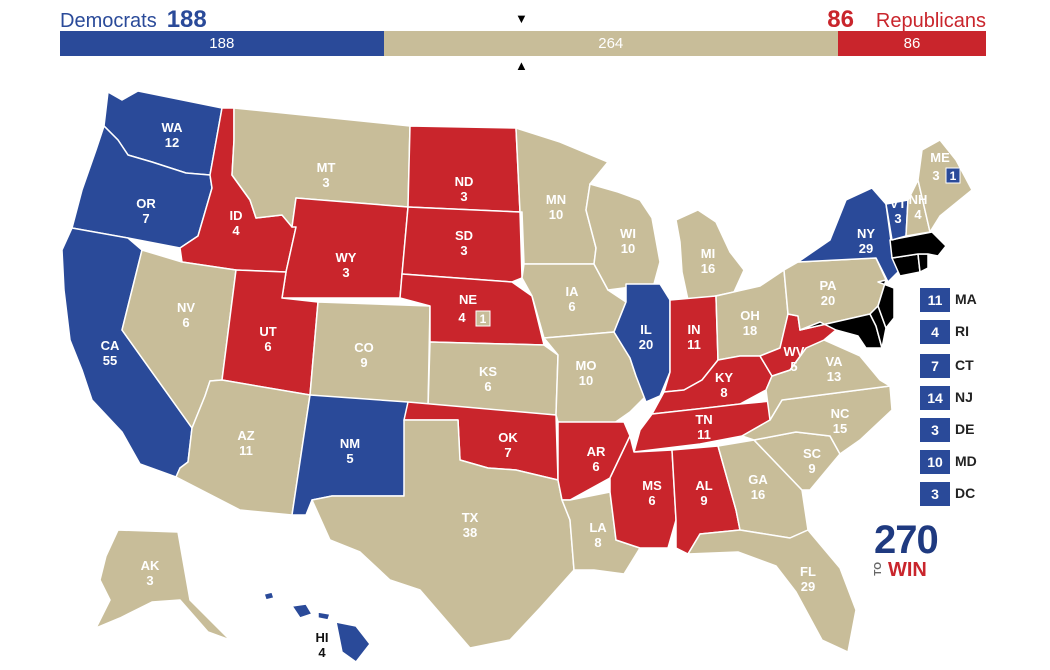 The height and width of the screenshot is (670, 1050). What do you see at coordinates (349, 458) in the screenshot?
I see `state-ev-nm: 5` at bounding box center [349, 458].